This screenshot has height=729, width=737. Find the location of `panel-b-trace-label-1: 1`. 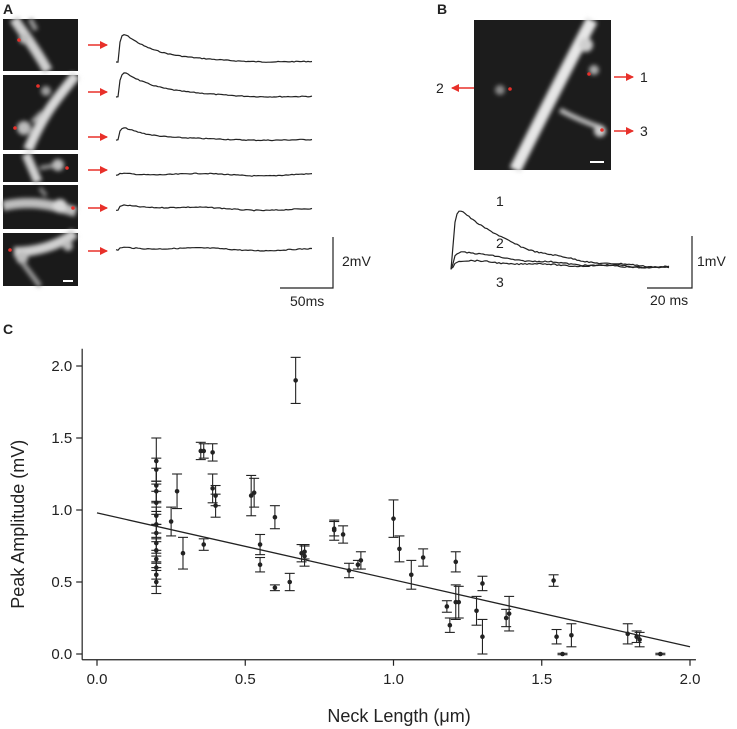

panel-b-trace-label-1: 1 is located at coordinates (500, 201).